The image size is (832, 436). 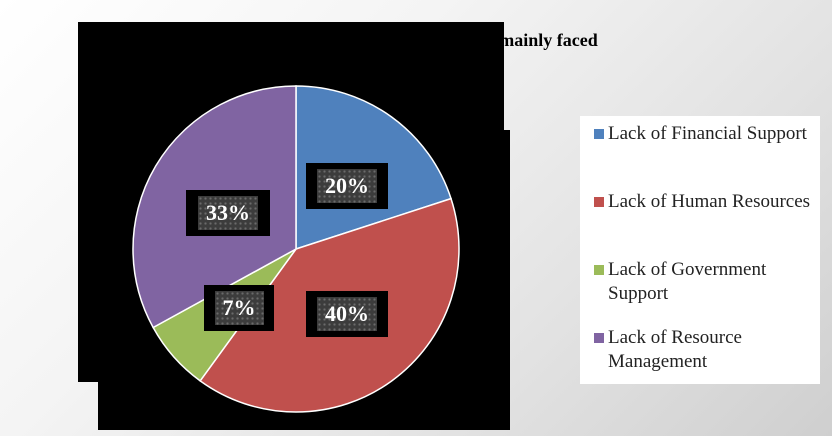 I want to click on legend-item-resource-management: Lack of Resource Management, so click(x=706, y=350).